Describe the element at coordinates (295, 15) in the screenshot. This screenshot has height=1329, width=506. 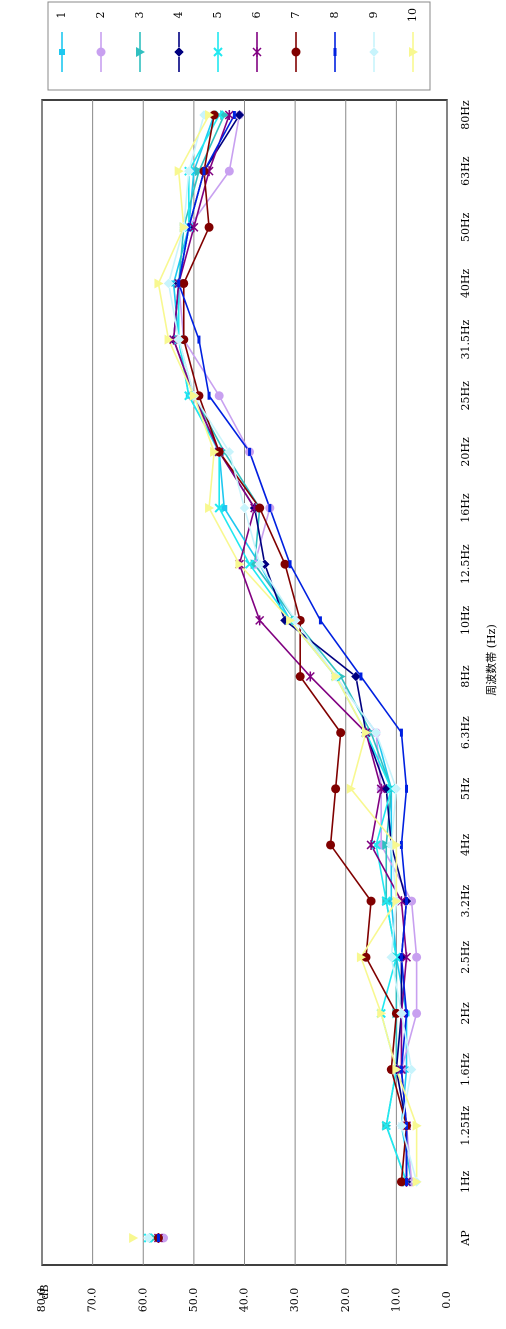
I see `legend-label: 7` at that location.